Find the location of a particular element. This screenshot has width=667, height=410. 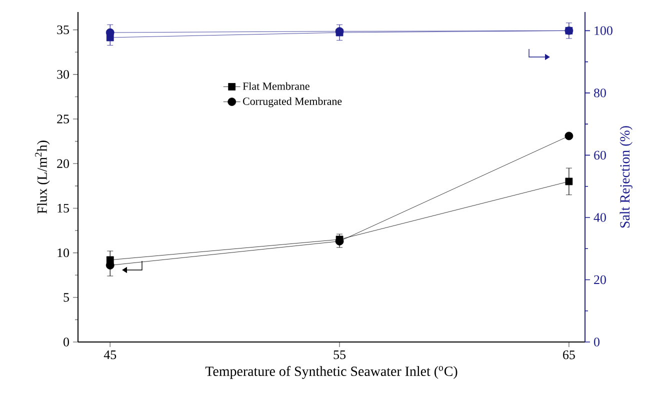

y-tick-label: 10 is located at coordinates (64, 253).